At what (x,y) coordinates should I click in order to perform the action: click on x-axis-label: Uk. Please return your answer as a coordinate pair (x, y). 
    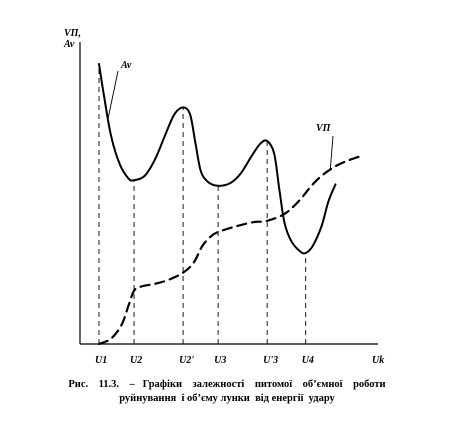
    Looking at the image, I should click on (378, 360).